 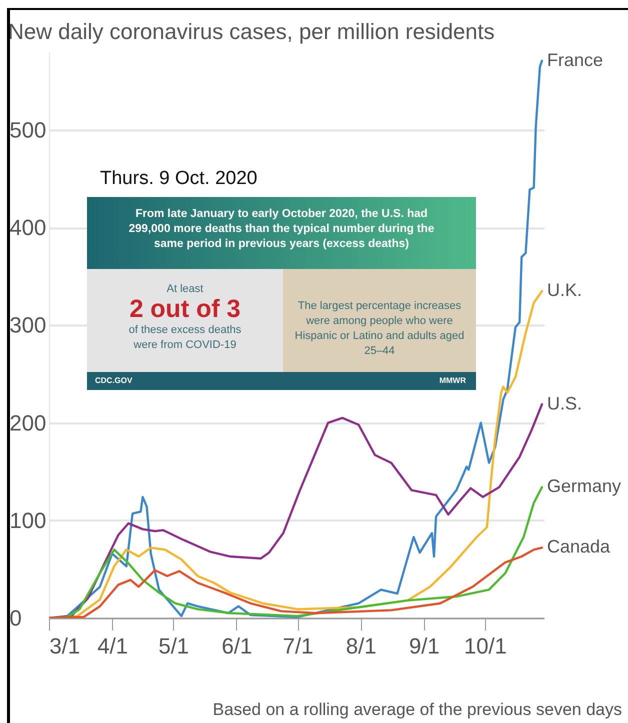 I want to click on y-tick-label: 500, so click(x=28, y=130).